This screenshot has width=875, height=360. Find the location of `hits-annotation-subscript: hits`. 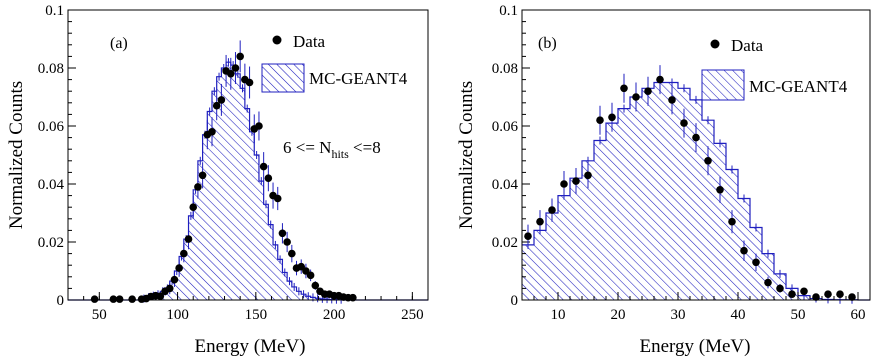

hits-annotation-subscript: hits is located at coordinates (340, 154).